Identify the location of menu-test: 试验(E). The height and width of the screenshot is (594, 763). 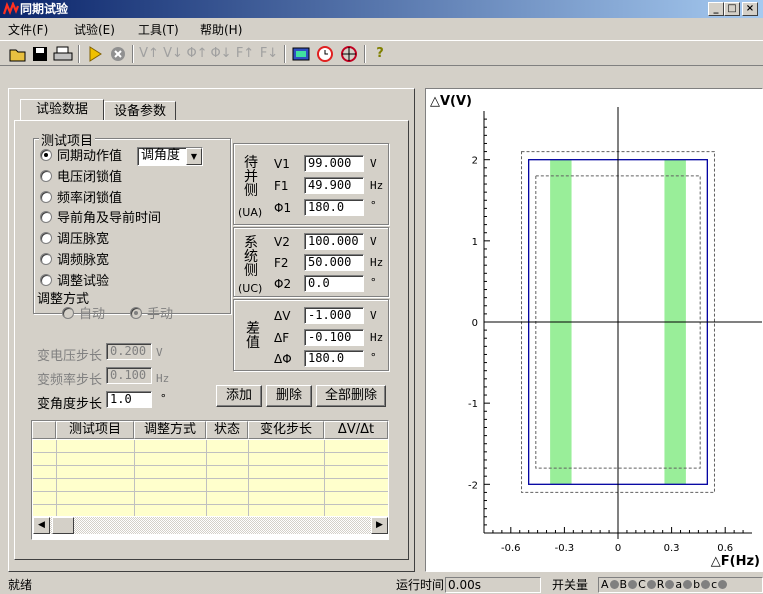
(94, 30).